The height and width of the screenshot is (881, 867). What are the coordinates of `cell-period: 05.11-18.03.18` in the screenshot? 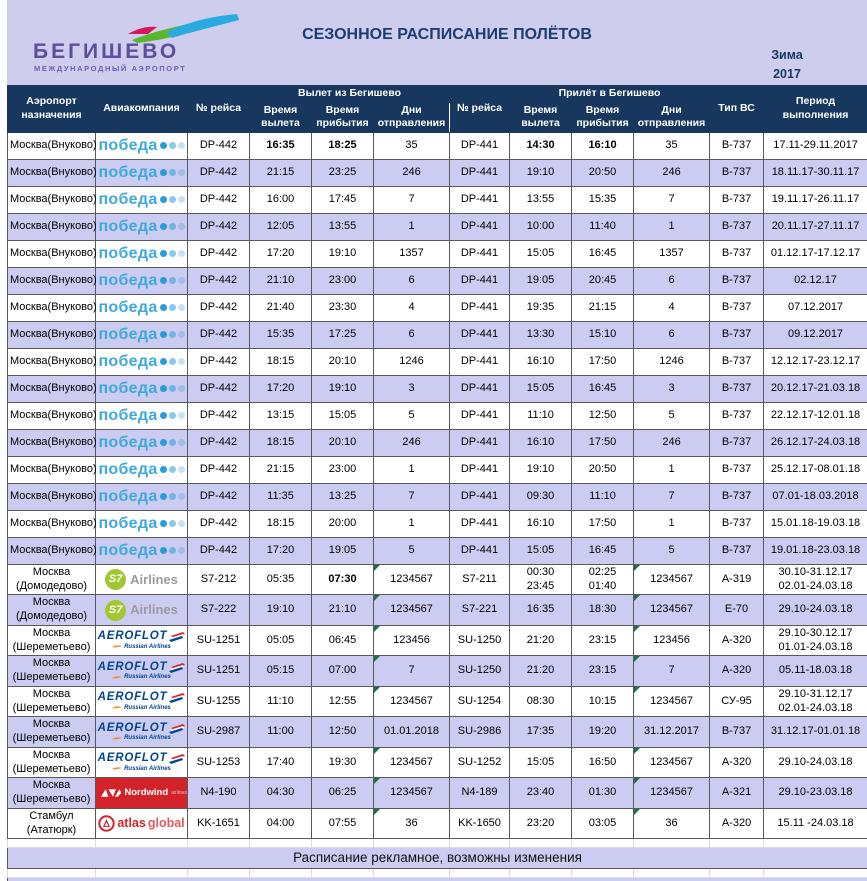 It's located at (815, 671).